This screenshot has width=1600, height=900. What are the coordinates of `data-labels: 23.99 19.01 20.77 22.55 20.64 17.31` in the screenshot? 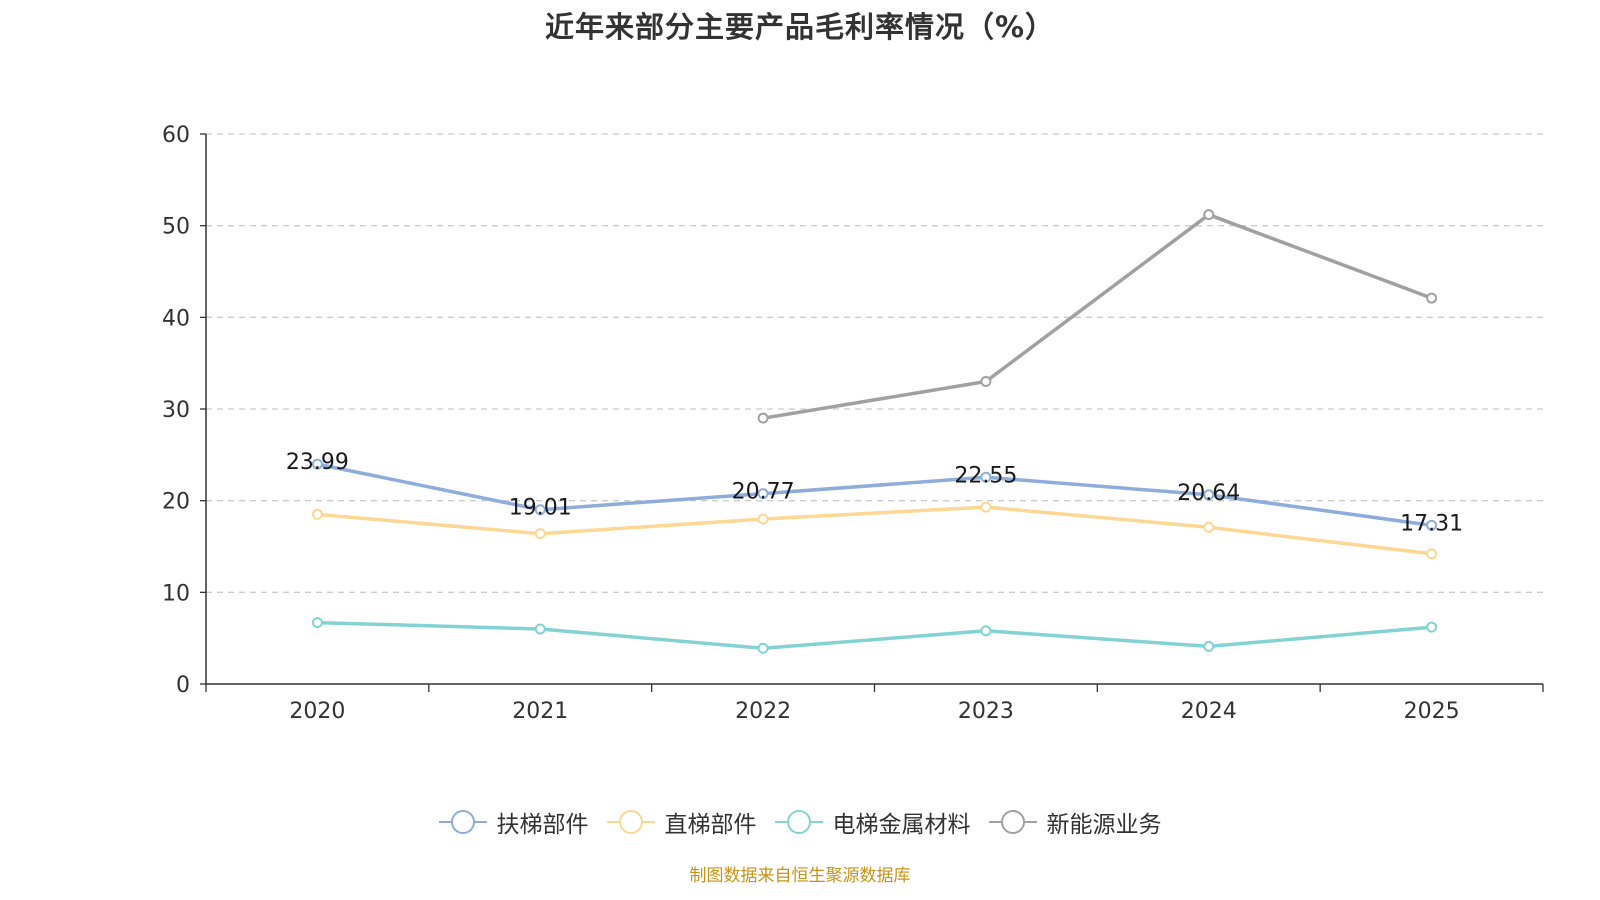 It's located at (874, 493).